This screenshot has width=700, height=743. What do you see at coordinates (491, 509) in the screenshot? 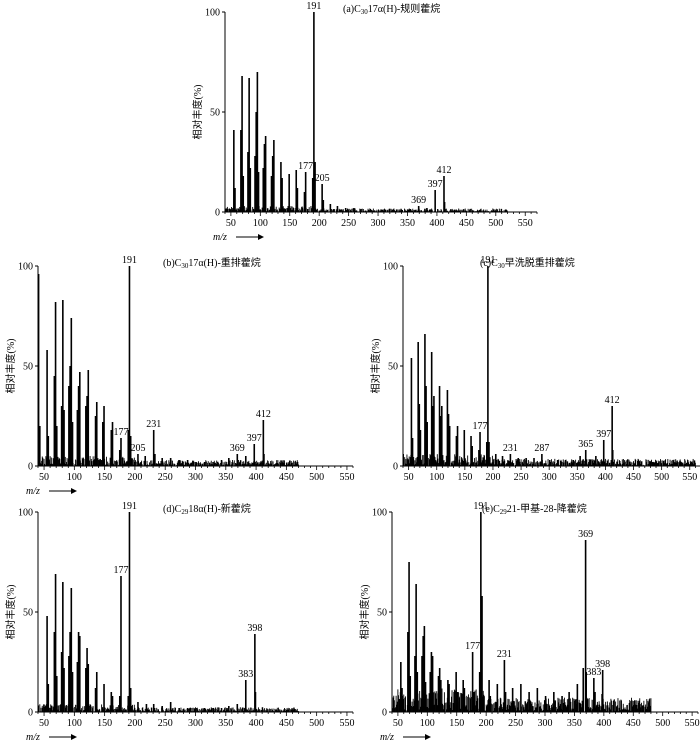
I see `title-text: (e)C` at bounding box center [491, 509].